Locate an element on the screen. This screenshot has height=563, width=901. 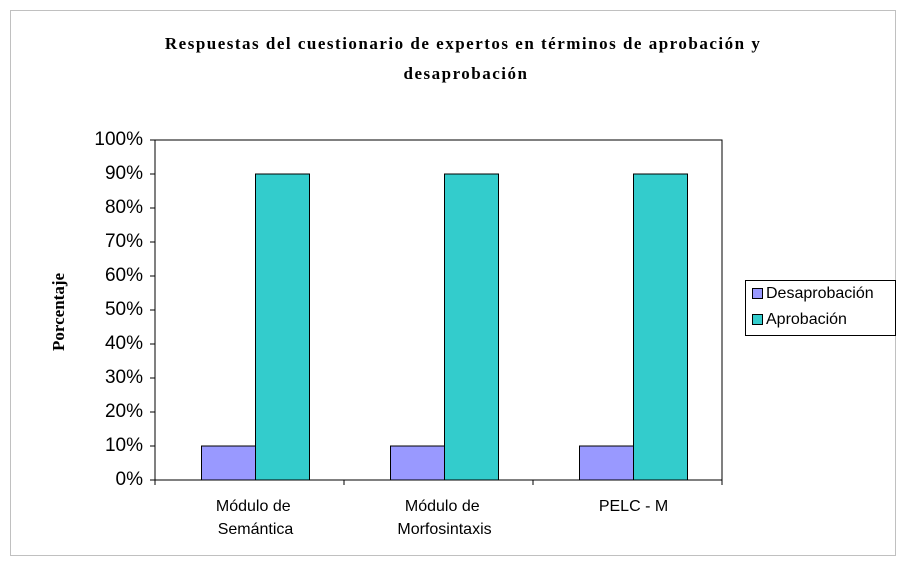
y-tick-label: 70% is located at coordinates (124, 241).